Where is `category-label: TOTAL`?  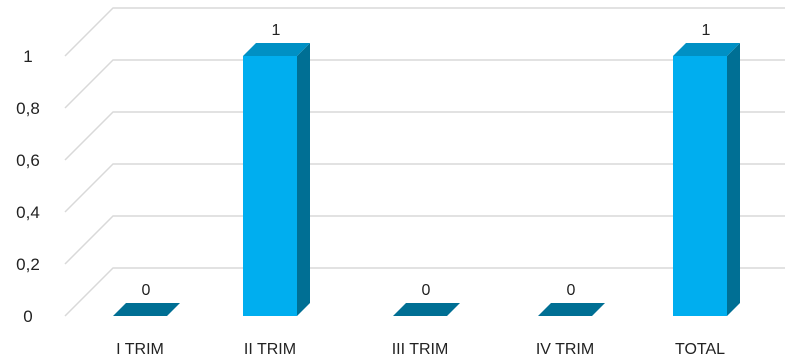
category-label: TOTAL is located at coordinates (700, 349).